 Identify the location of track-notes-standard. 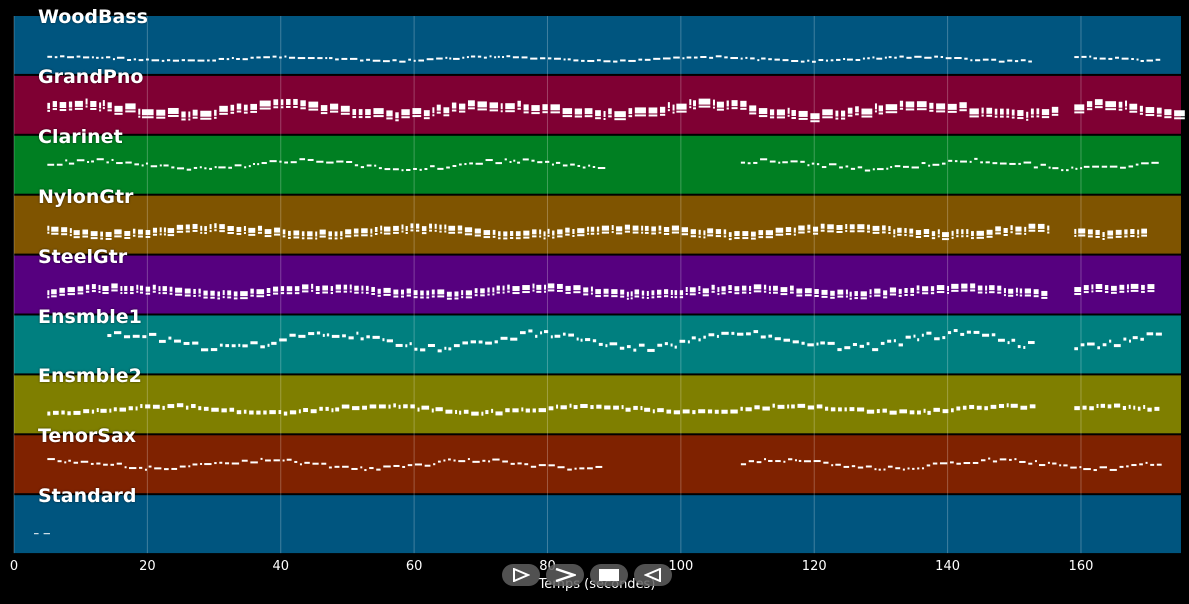
(42, 534).